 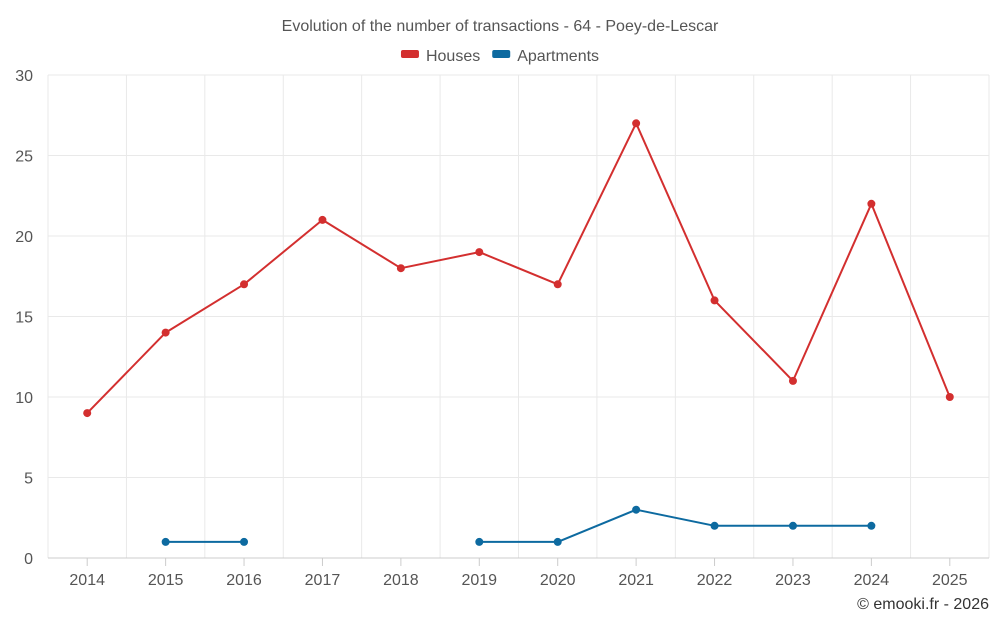 I want to click on series-line-apartments, so click(x=675, y=525).